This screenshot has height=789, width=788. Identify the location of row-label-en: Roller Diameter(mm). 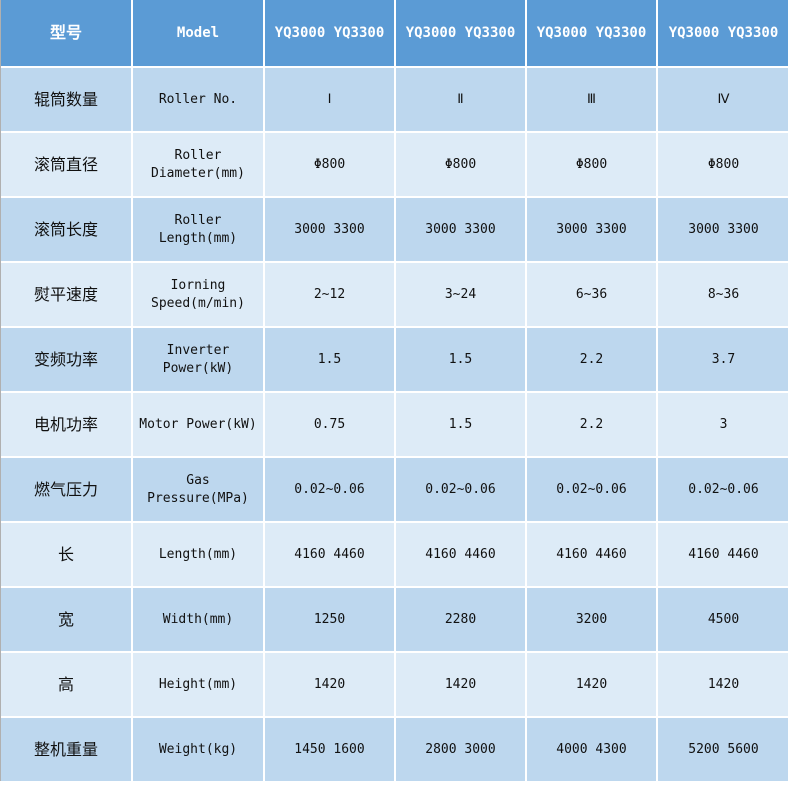
(198, 164).